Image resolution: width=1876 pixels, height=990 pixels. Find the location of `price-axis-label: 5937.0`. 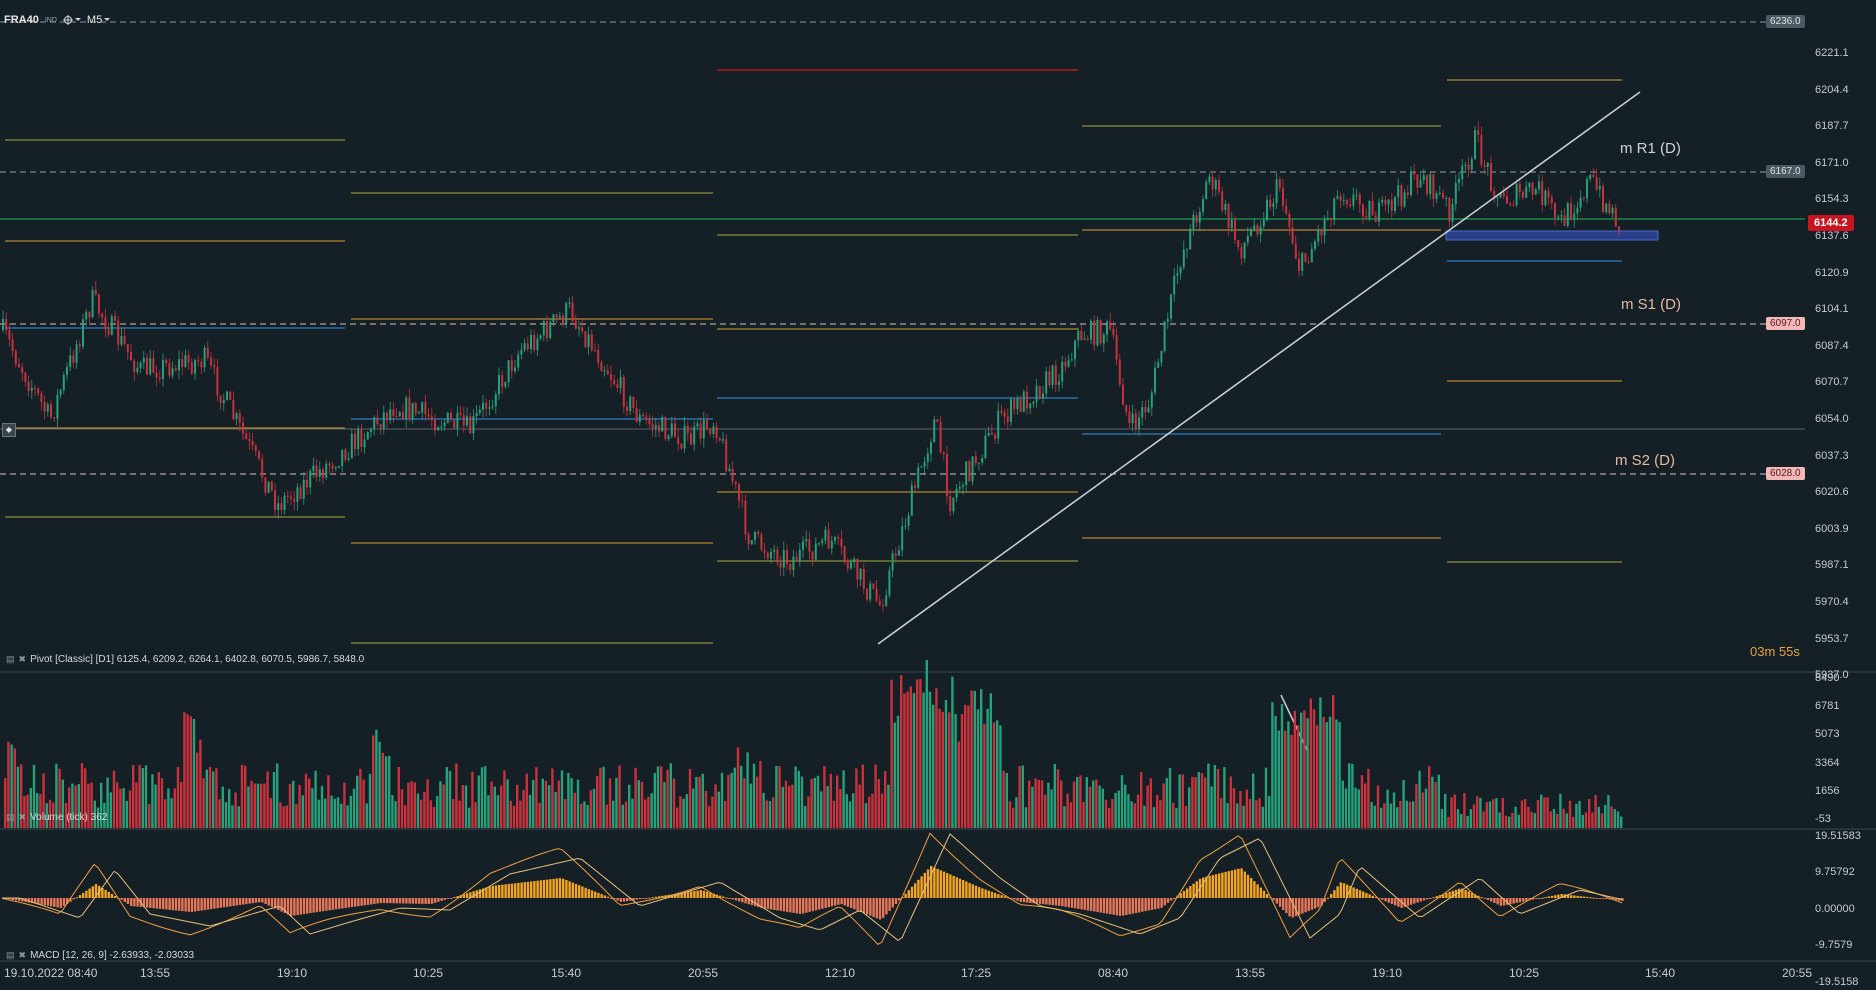

price-axis-label: 5937.0 is located at coordinates (1832, 675).